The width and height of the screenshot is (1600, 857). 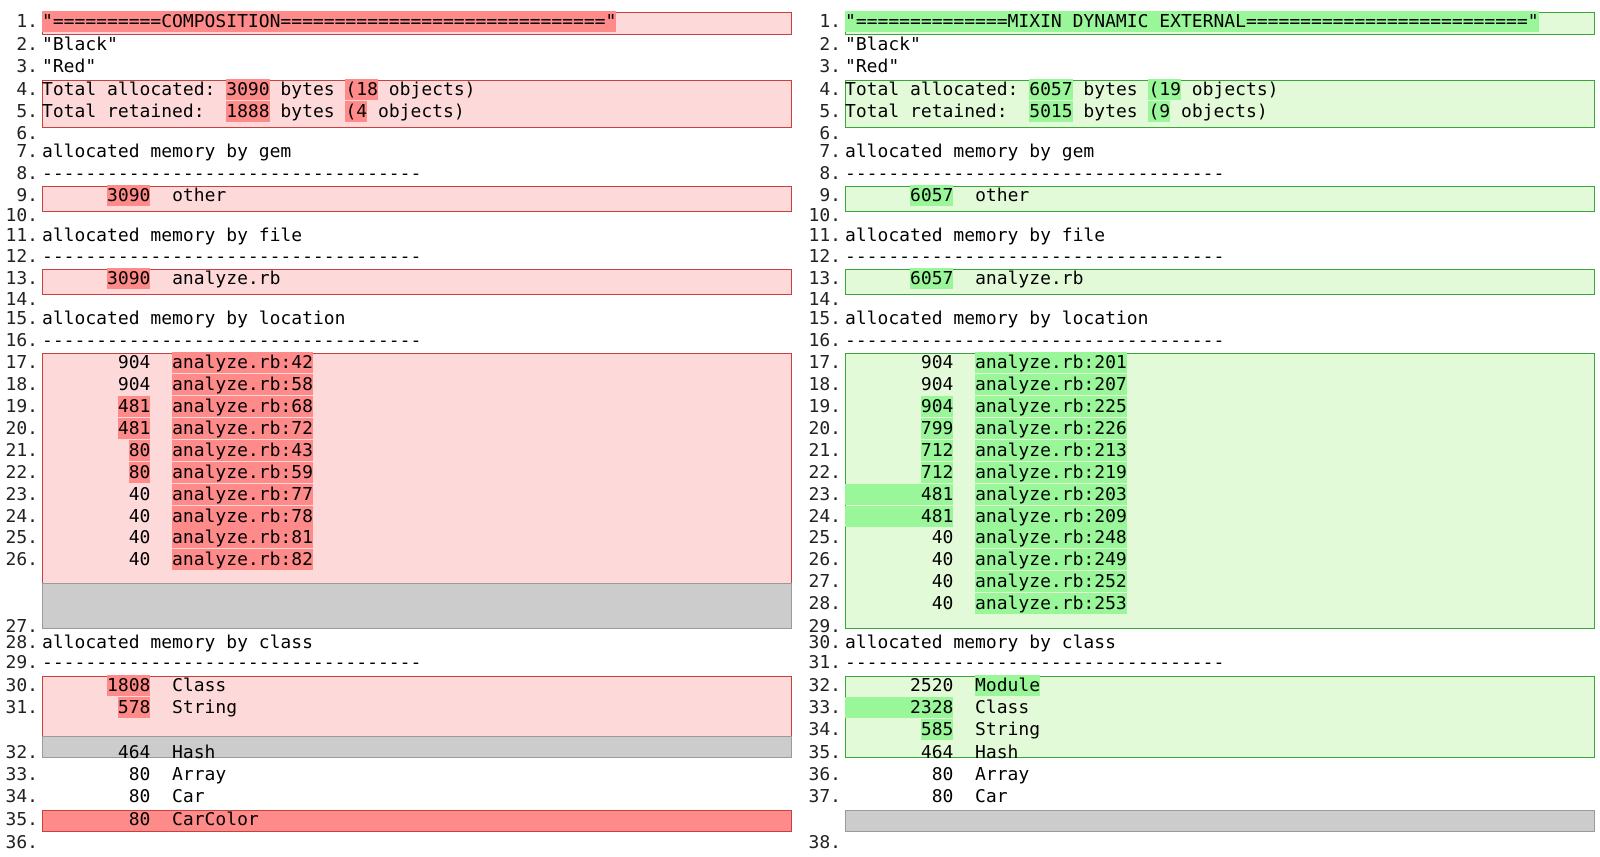 What do you see at coordinates (830, 151) in the screenshot?
I see `line-number: 7.` at bounding box center [830, 151].